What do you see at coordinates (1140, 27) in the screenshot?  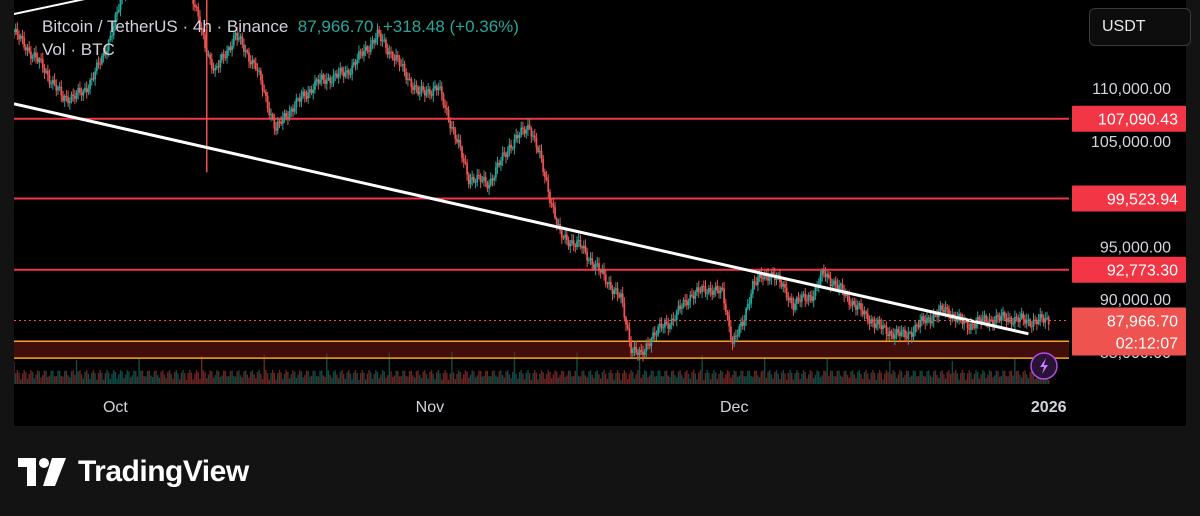 I see `currency-button: USDT` at bounding box center [1140, 27].